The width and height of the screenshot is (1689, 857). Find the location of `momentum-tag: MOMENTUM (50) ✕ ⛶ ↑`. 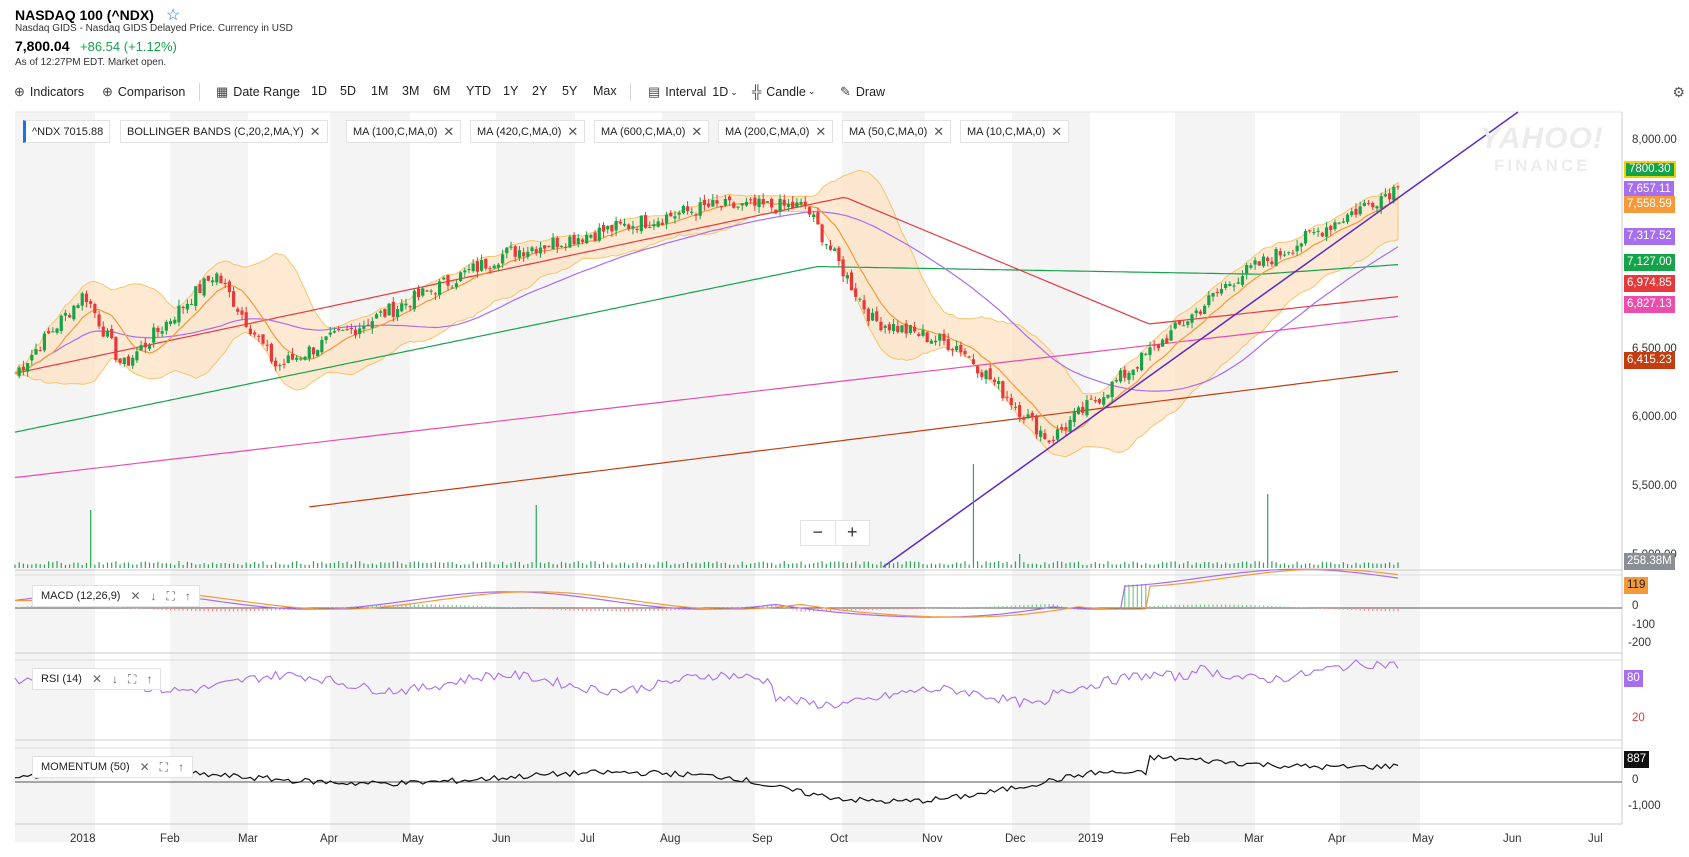

momentum-tag: MOMENTUM (50) ✕ ⛶ ↑ is located at coordinates (113, 767).